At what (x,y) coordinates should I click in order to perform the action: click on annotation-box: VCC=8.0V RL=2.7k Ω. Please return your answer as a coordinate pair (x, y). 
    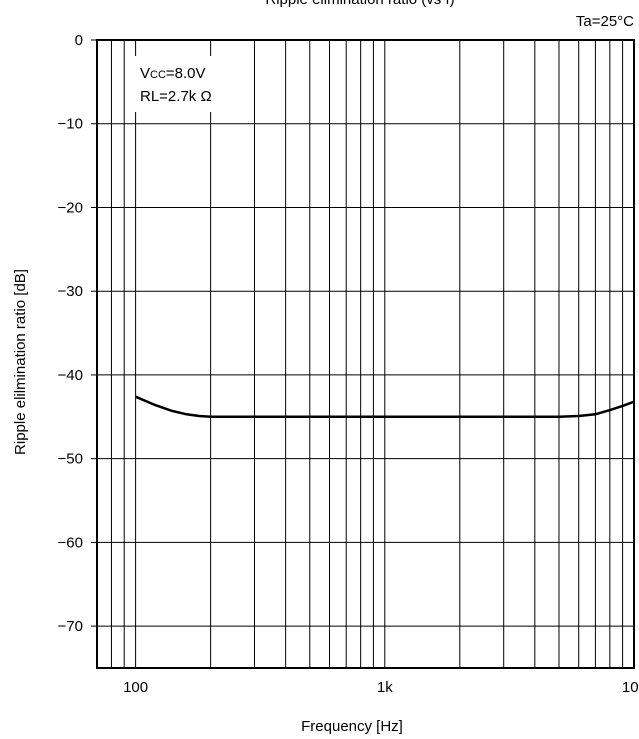
    Looking at the image, I should click on (186, 84).